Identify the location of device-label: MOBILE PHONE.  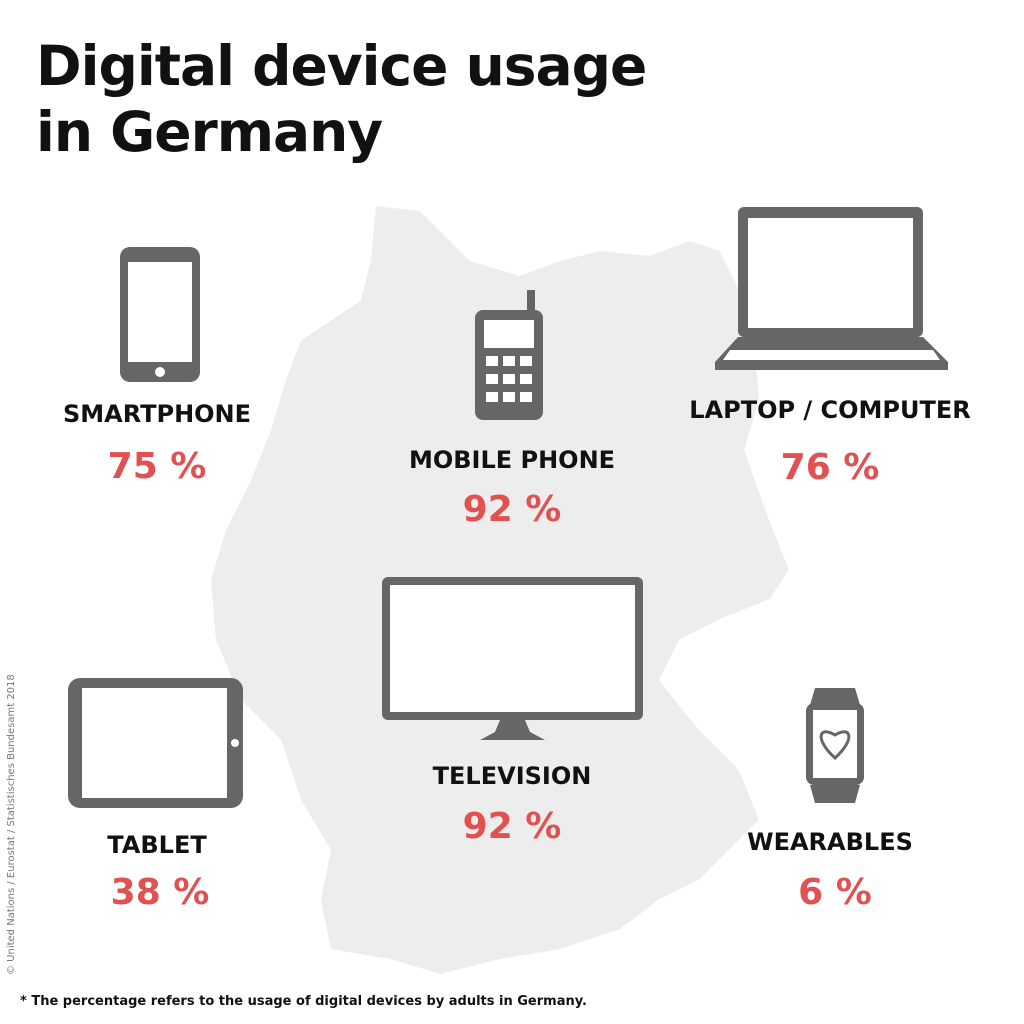
(512, 460).